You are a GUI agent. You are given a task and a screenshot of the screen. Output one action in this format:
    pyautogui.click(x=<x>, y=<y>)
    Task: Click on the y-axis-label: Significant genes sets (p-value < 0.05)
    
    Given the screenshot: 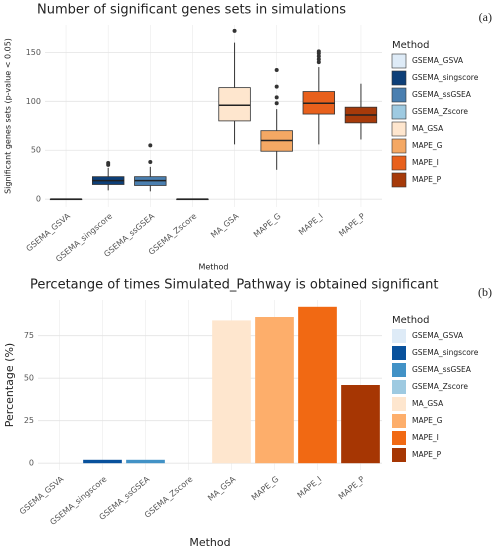 What is the action you would take?
    pyautogui.click(x=8, y=116)
    